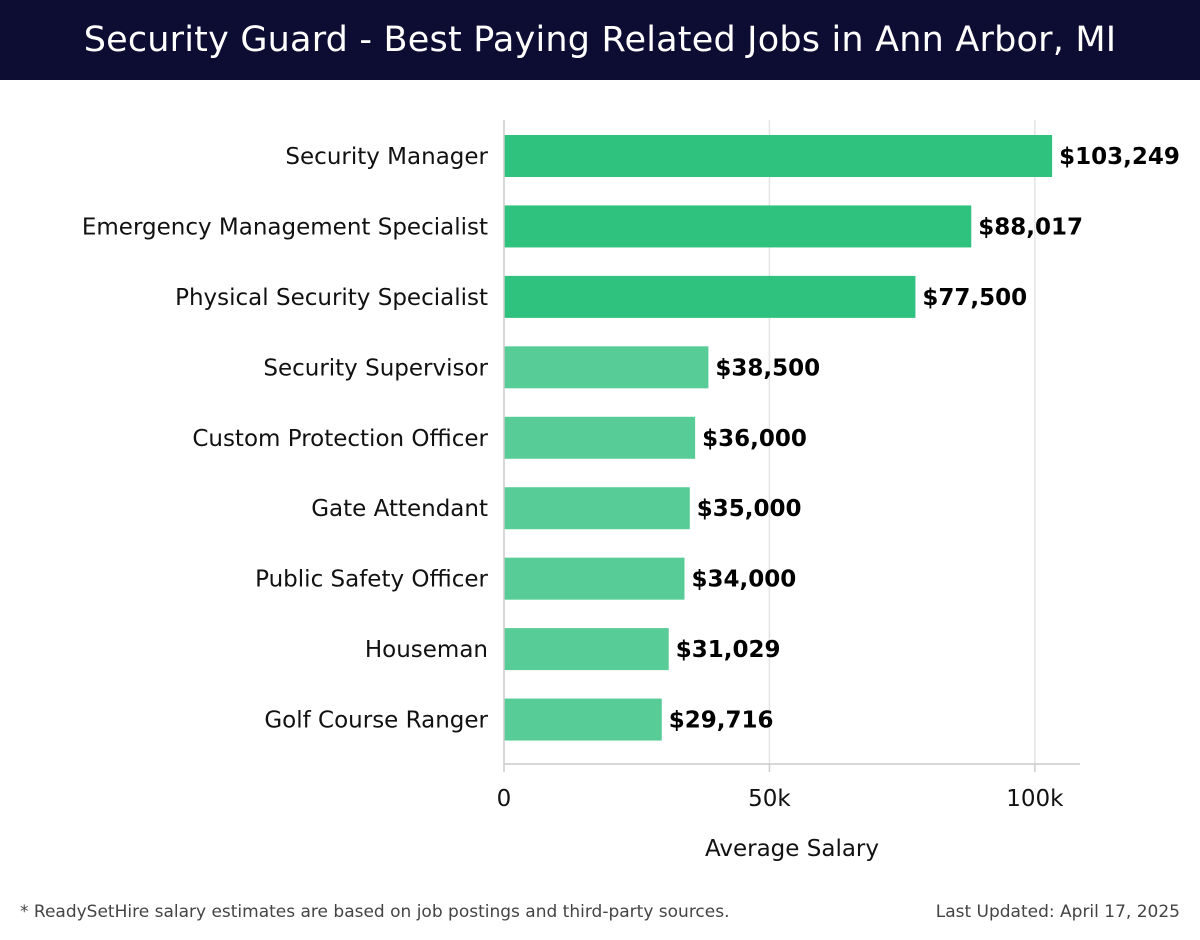 The image size is (1200, 940). What do you see at coordinates (371, 580) in the screenshot?
I see `category-label: Public Safety Officer` at bounding box center [371, 580].